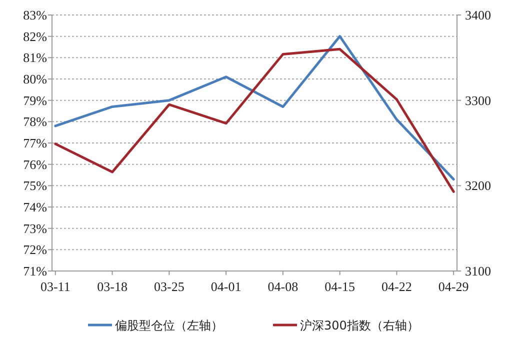 This screenshot has height=347, width=514. What do you see at coordinates (35, 271) in the screenshot?
I see `y-tick-label: 71%` at bounding box center [35, 271].